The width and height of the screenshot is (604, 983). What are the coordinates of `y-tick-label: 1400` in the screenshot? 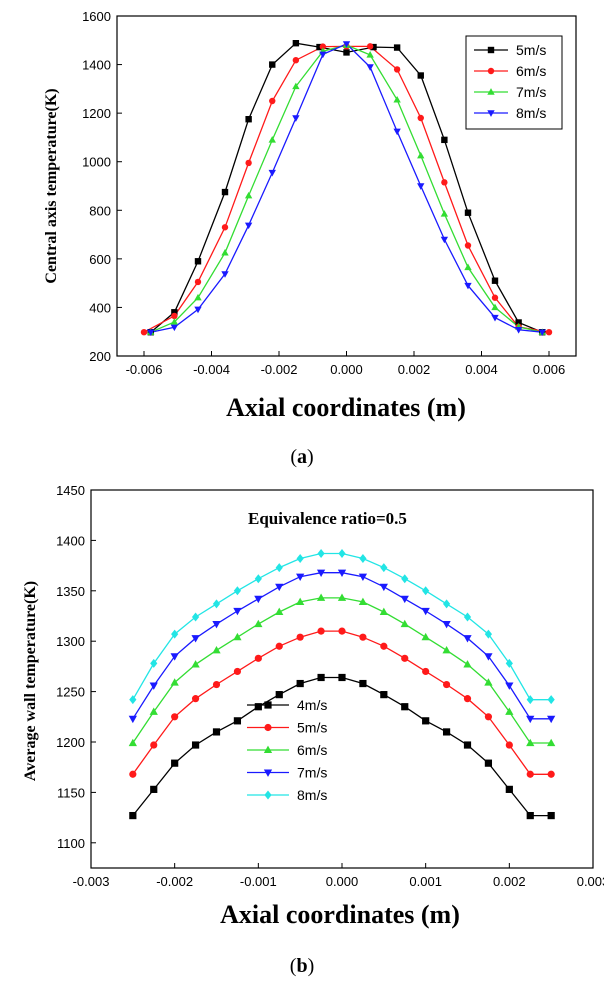 It's located at (96, 65).